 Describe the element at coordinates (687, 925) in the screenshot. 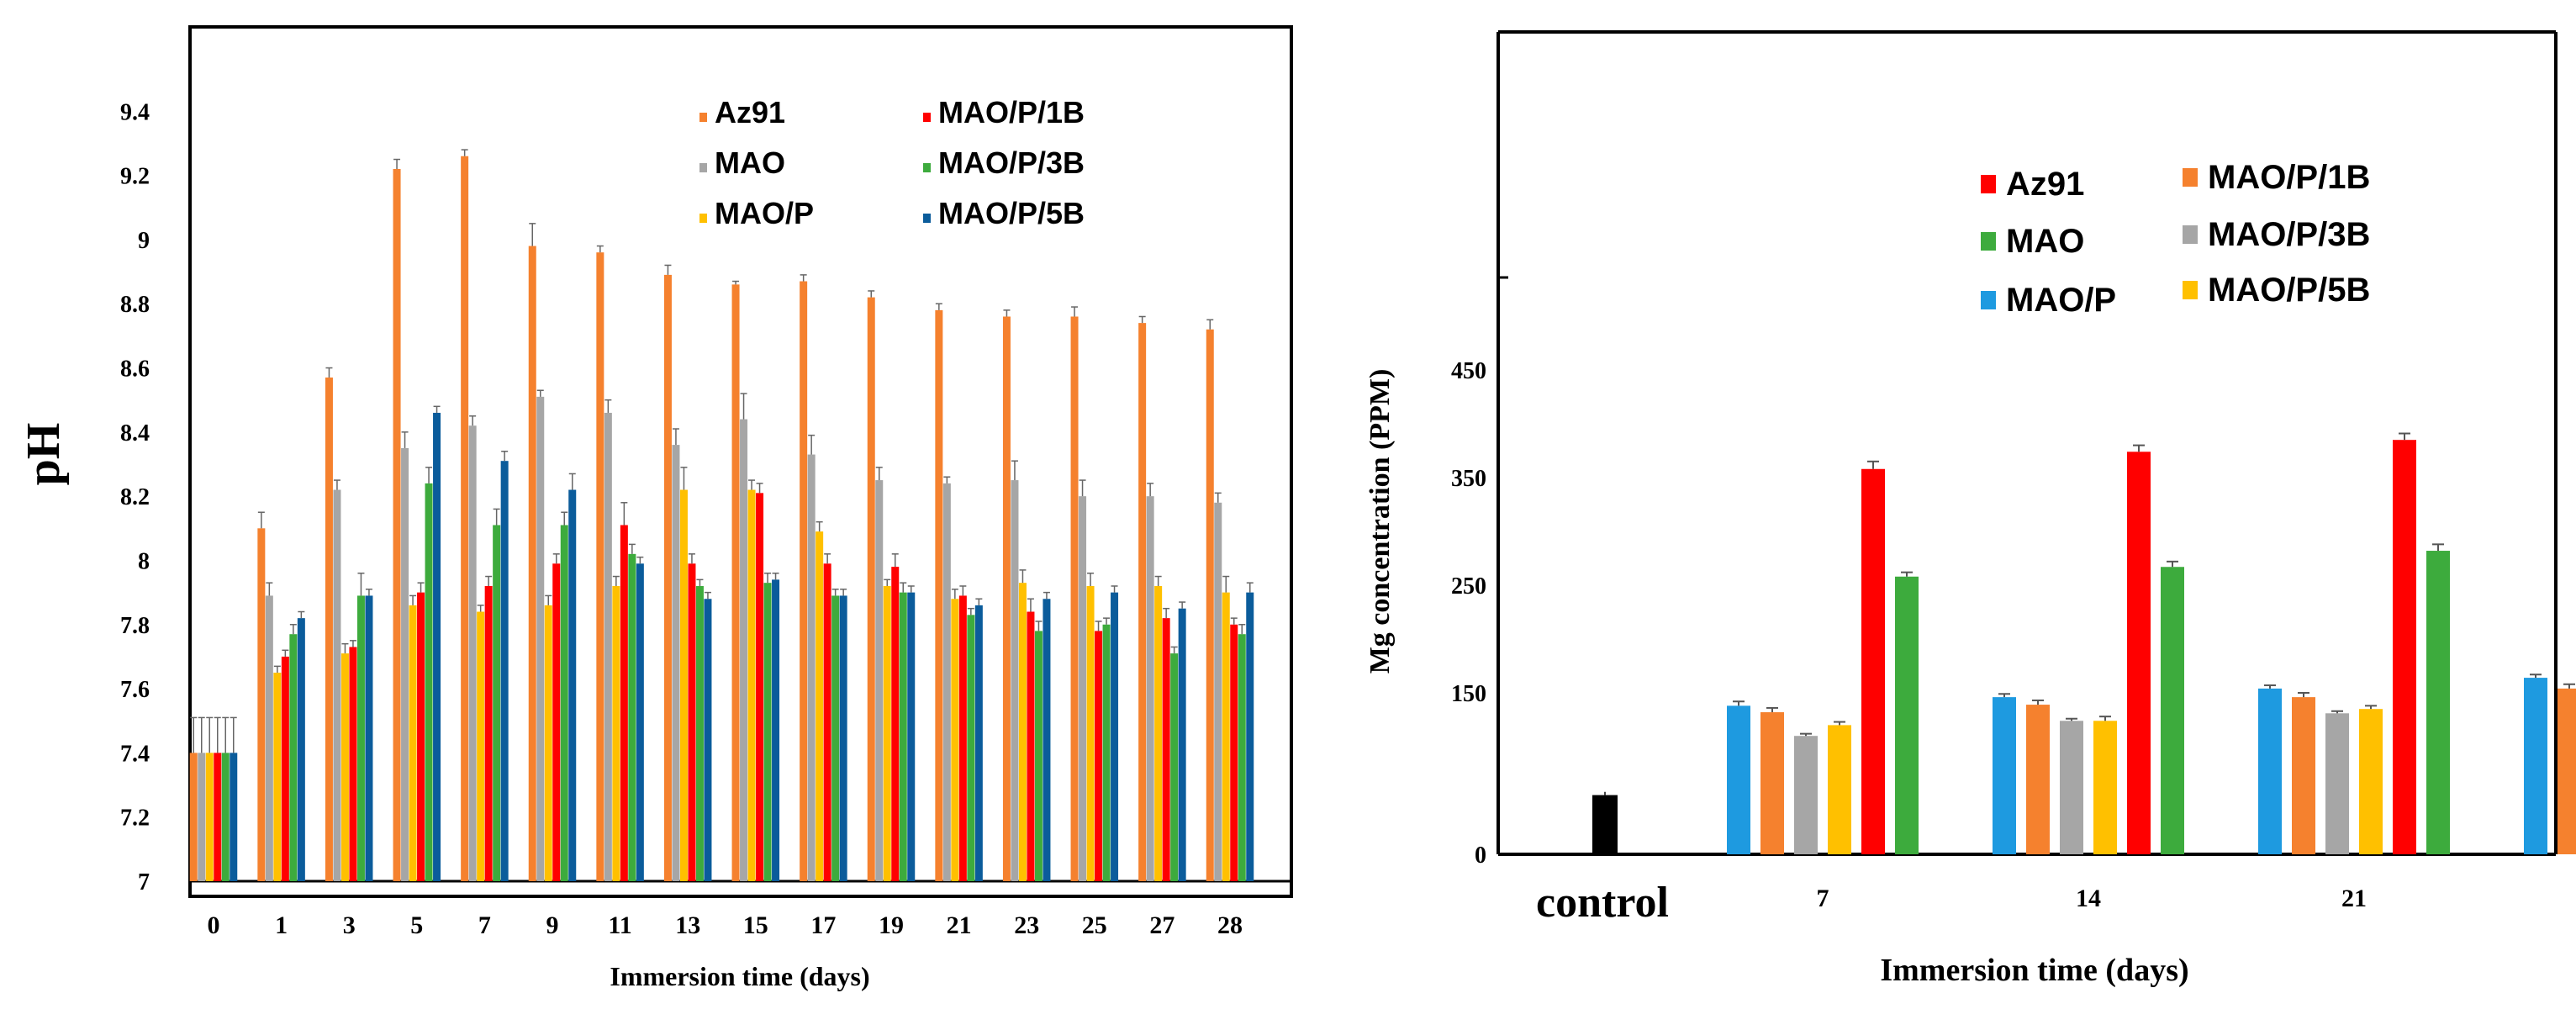

I see `ph-x-tick-label: 13` at that location.